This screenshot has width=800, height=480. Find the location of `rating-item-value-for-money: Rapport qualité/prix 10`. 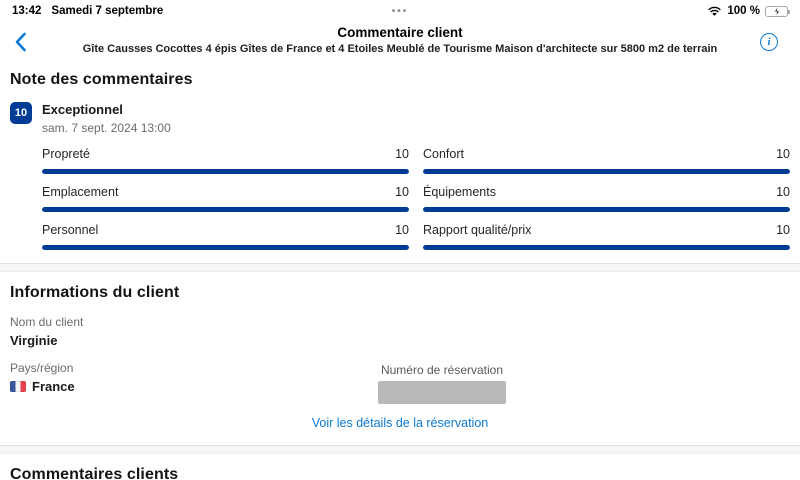

rating-item-value-for-money: Rapport qualité/prix 10 is located at coordinates (606, 236).